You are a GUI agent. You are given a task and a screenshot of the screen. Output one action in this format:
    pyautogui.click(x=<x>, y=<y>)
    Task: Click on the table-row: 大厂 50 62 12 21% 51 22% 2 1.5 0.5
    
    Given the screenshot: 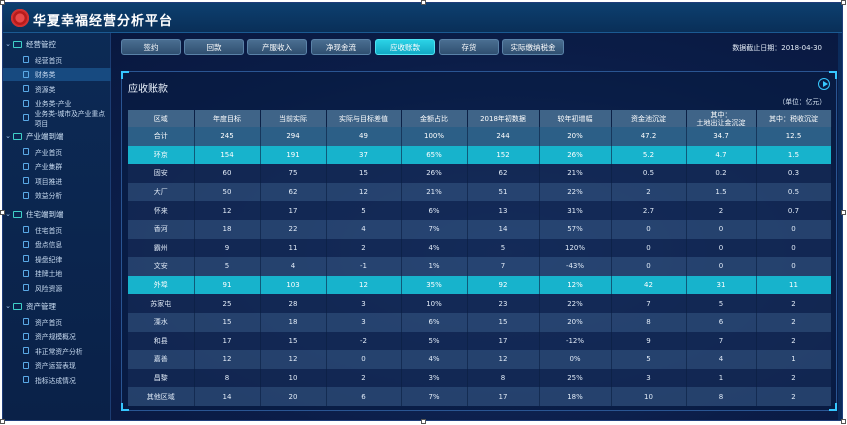 What is the action you would take?
    pyautogui.click(x=480, y=192)
    